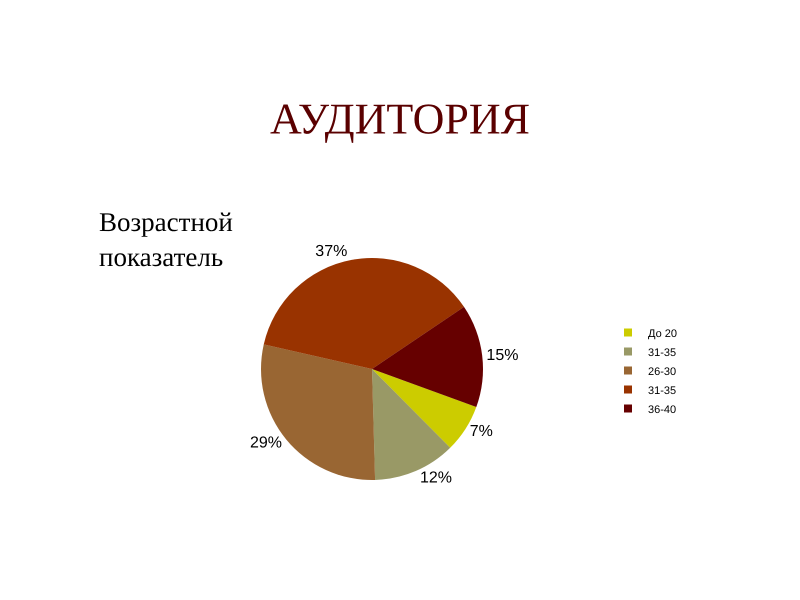 The image size is (800, 600). What do you see at coordinates (400, 119) in the screenshot?
I see `chart-title: АУДИТОРИЯ` at bounding box center [400, 119].